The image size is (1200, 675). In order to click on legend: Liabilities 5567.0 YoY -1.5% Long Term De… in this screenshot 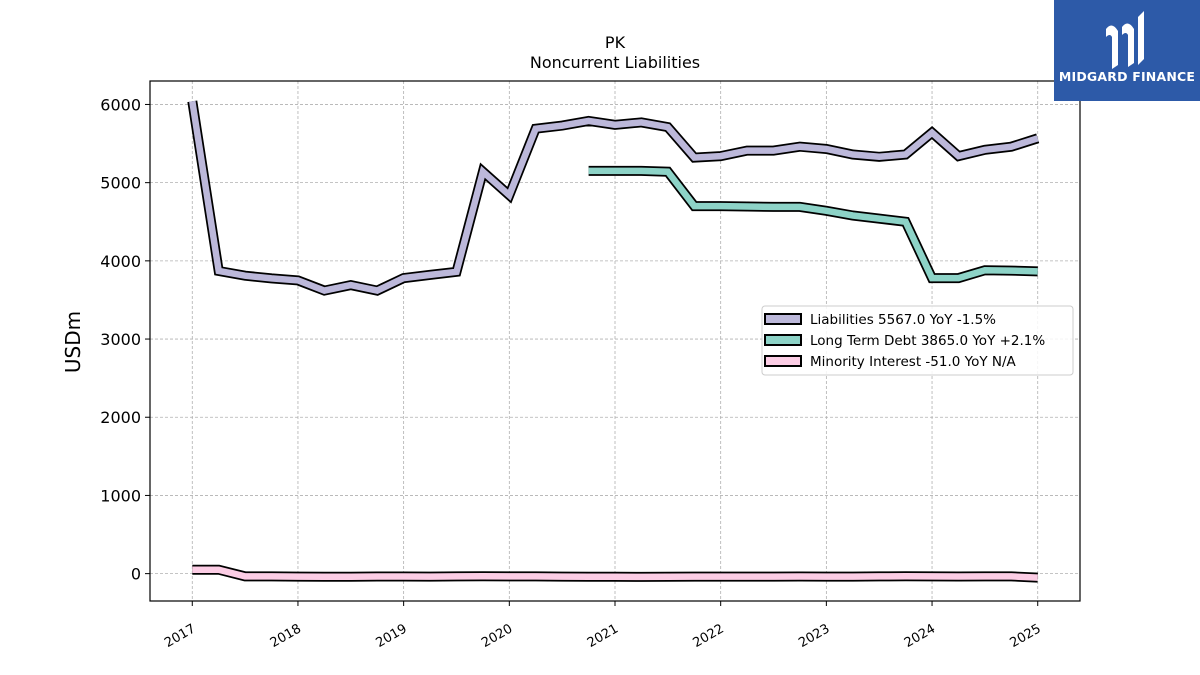, I will do `click(917, 340)`.